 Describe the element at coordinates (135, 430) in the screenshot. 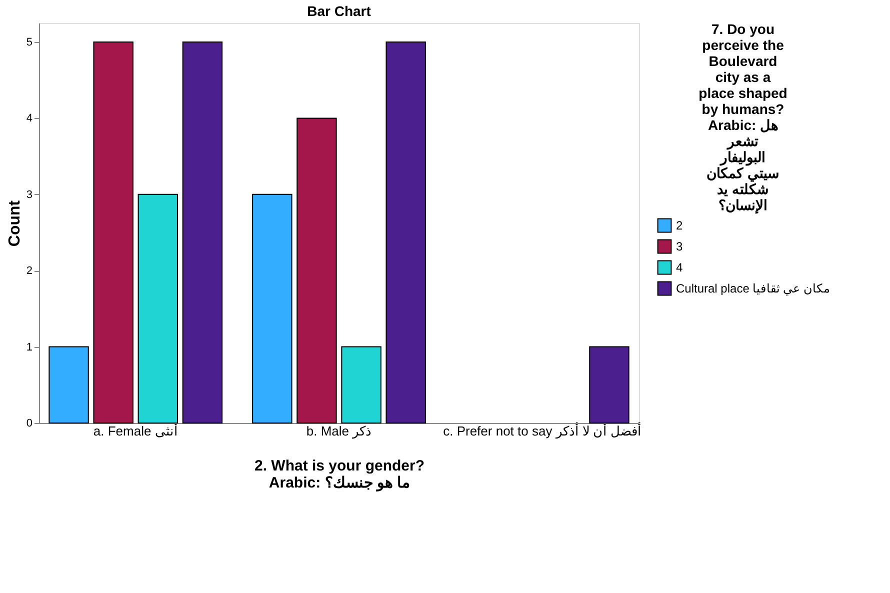

I see `x-tick-label: a. Female أنثى` at that location.